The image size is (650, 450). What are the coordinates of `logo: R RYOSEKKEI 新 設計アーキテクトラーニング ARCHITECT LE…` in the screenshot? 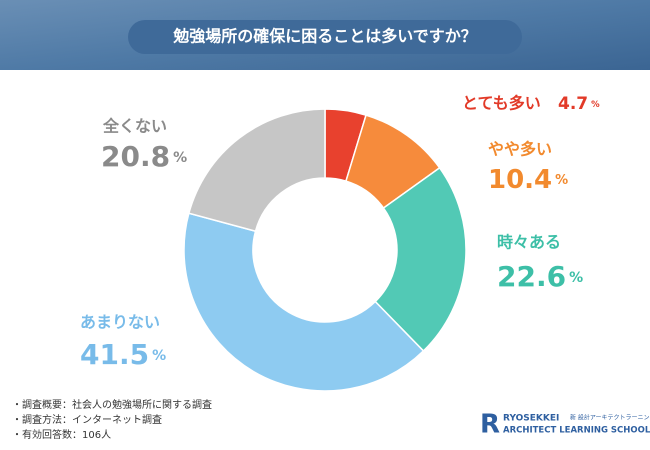 It's located at (565, 425).